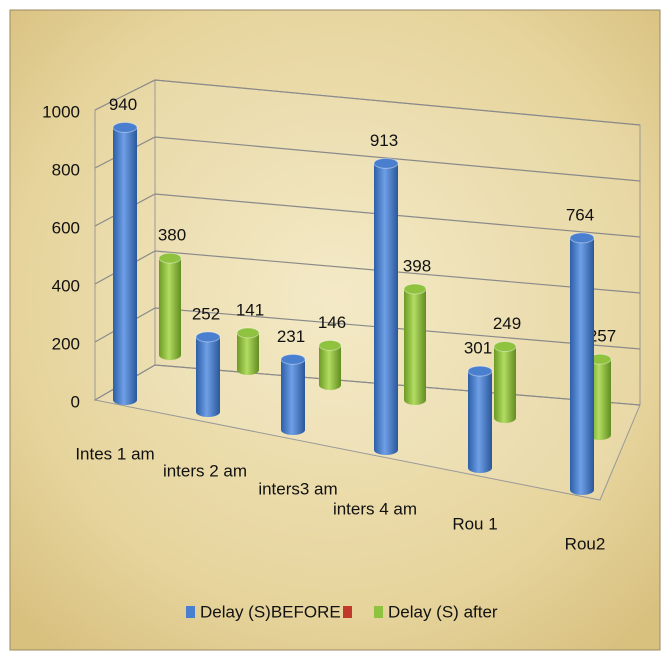 This screenshot has height=660, width=670. What do you see at coordinates (206, 313) in the screenshot?
I see `data-label: 252` at bounding box center [206, 313].